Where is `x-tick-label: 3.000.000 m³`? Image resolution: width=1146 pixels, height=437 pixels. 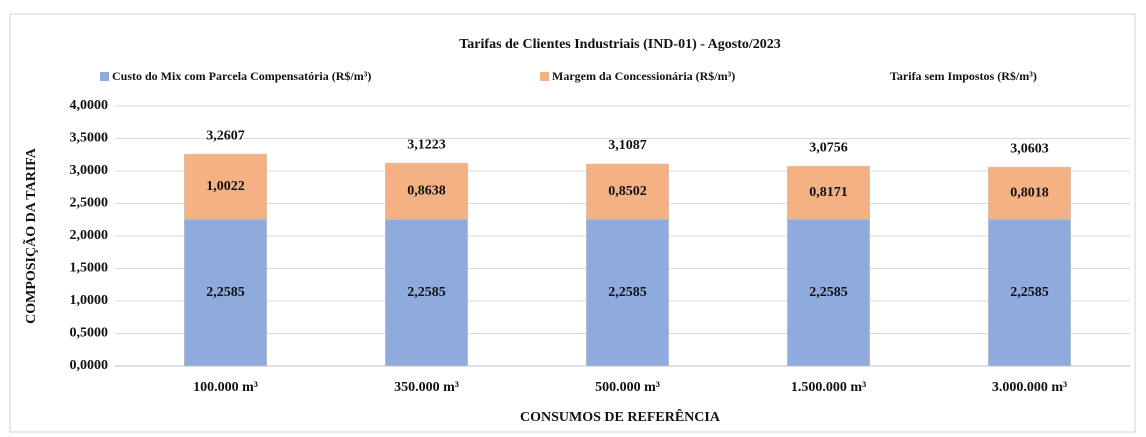
x-tick-label: 3.000.000 m³ is located at coordinates (1029, 387).